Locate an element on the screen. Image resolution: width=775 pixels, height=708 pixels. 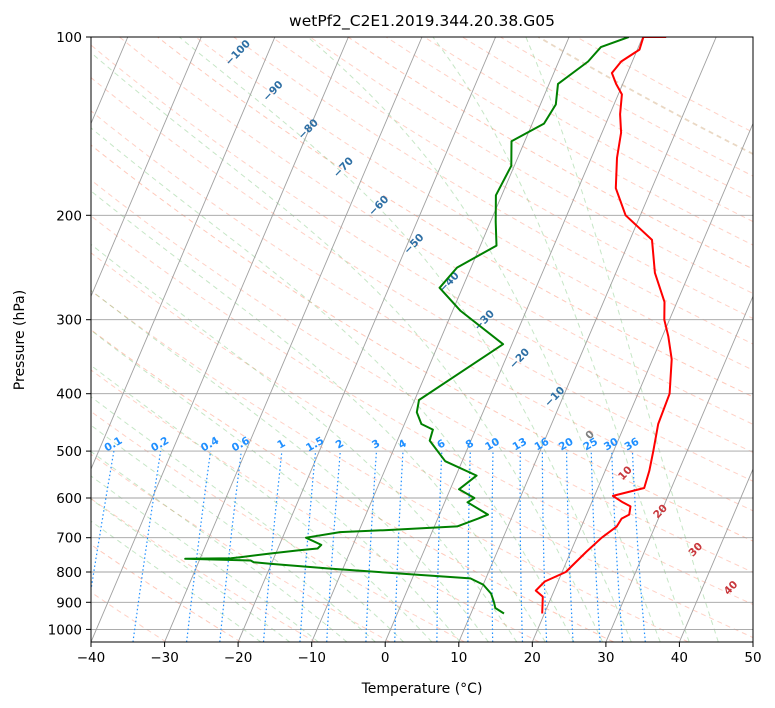
x-tick-label: 50 is located at coordinates (752, 658).